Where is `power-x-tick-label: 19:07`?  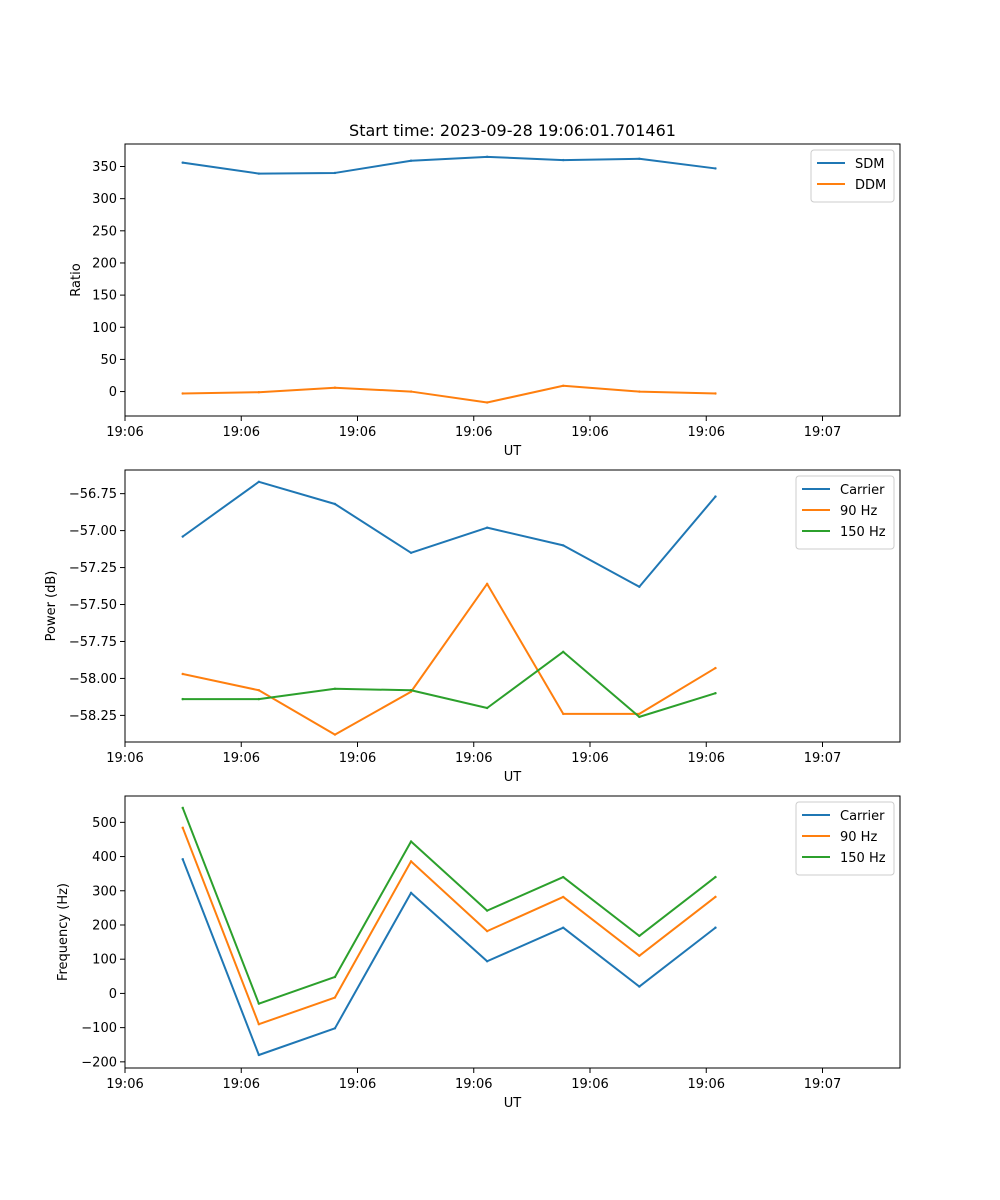
power-x-tick-label: 19:07 is located at coordinates (822, 758).